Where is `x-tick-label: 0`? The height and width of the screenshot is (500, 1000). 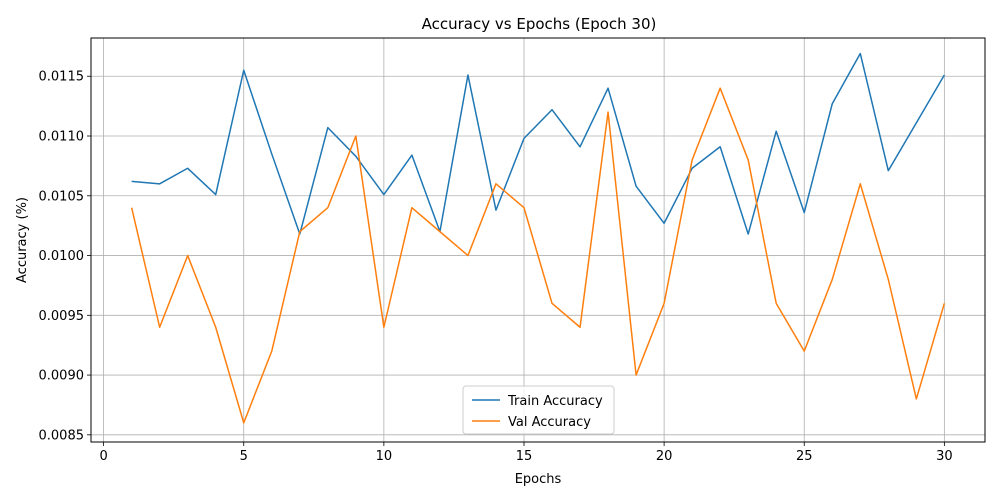
x-tick-label: 0 is located at coordinates (103, 456).